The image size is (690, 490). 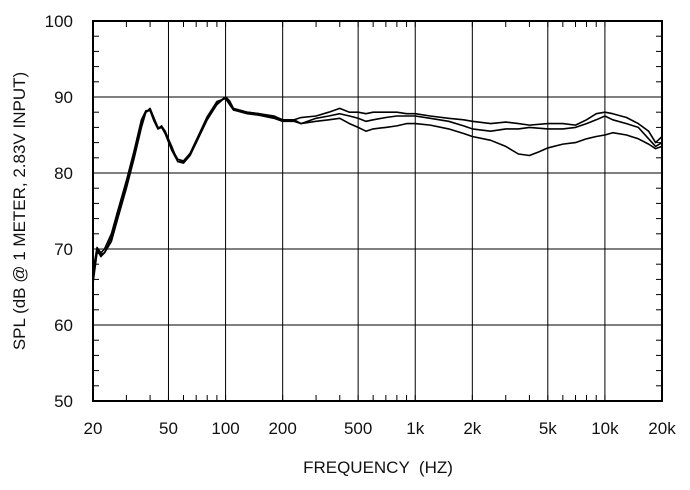 I want to click on x-tick-label: 50, so click(x=168, y=428).